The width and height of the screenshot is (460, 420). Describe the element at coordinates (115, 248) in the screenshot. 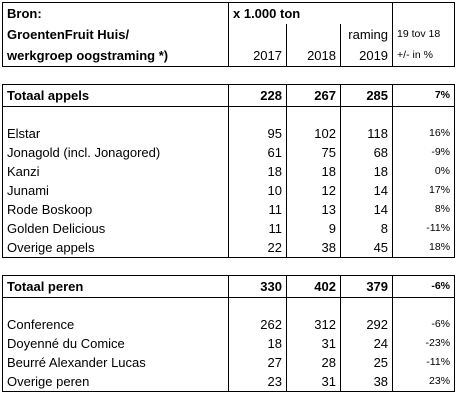

I see `variety-label: Overige appels` at that location.